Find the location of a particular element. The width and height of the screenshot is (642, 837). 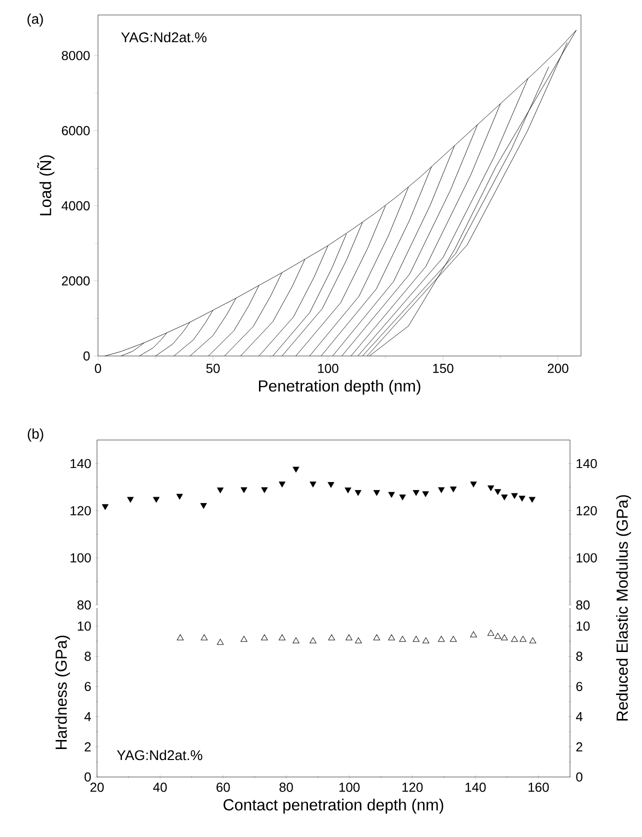

y-tick-label: 80 is located at coordinates (84, 605).